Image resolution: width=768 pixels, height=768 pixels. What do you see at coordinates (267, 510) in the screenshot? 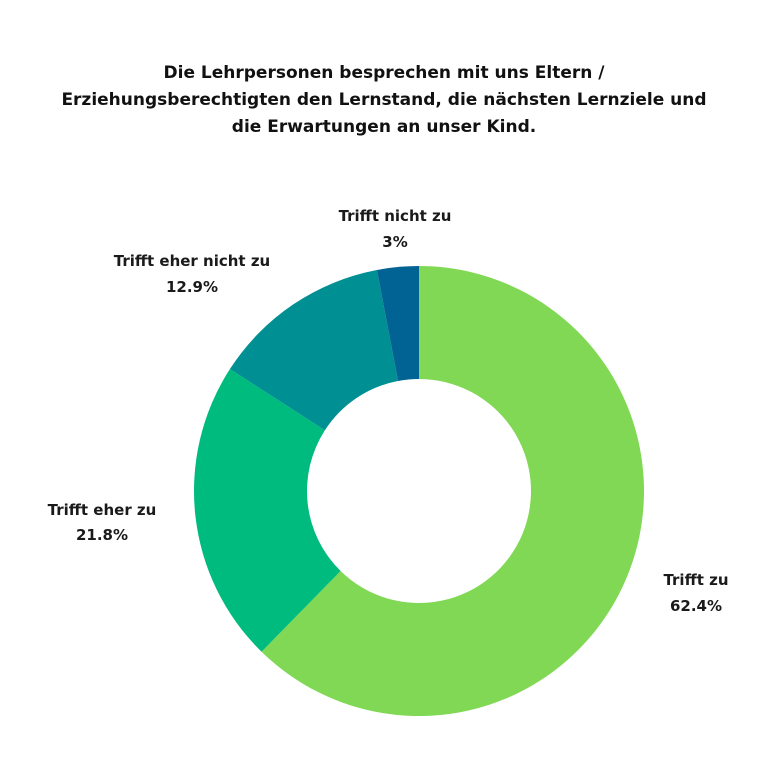
I see `slice-trifft-eher-zu` at bounding box center [267, 510].